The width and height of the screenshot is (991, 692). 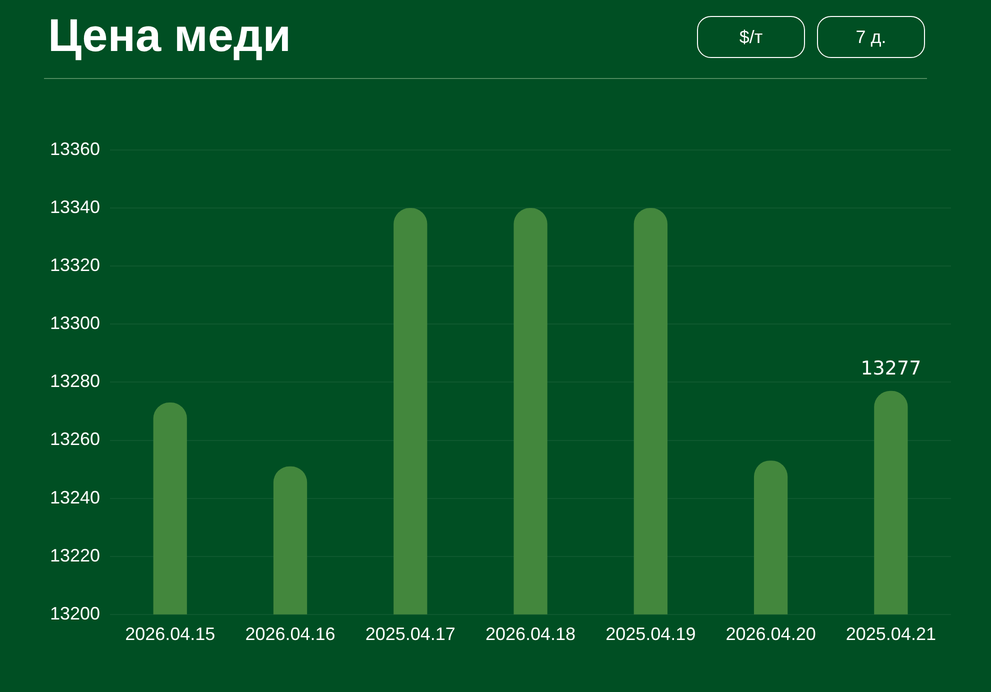 I want to click on y-tick-label: 13340, so click(x=75, y=207).